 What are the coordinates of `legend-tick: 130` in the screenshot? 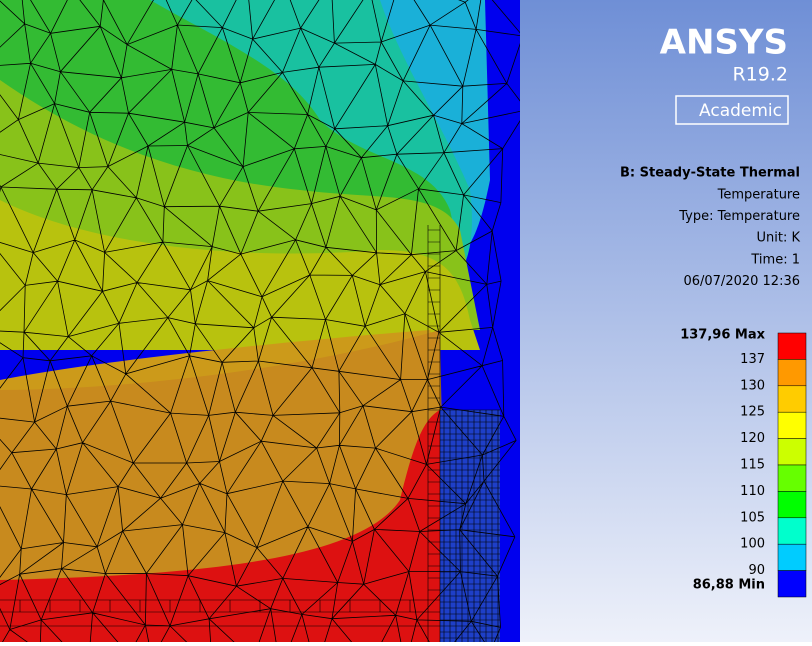 It's located at (752, 385).